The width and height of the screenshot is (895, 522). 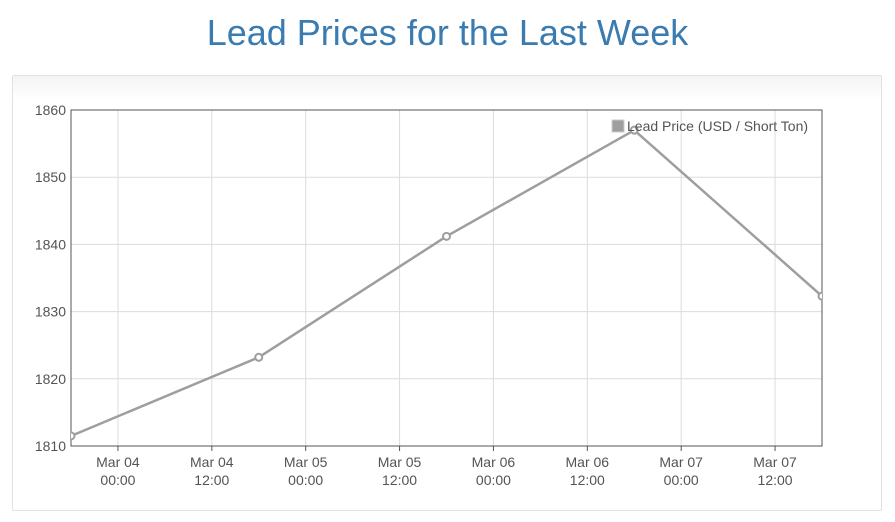 What do you see at coordinates (447, 32) in the screenshot?
I see `page-title: Lead Prices for the Last Week` at bounding box center [447, 32].